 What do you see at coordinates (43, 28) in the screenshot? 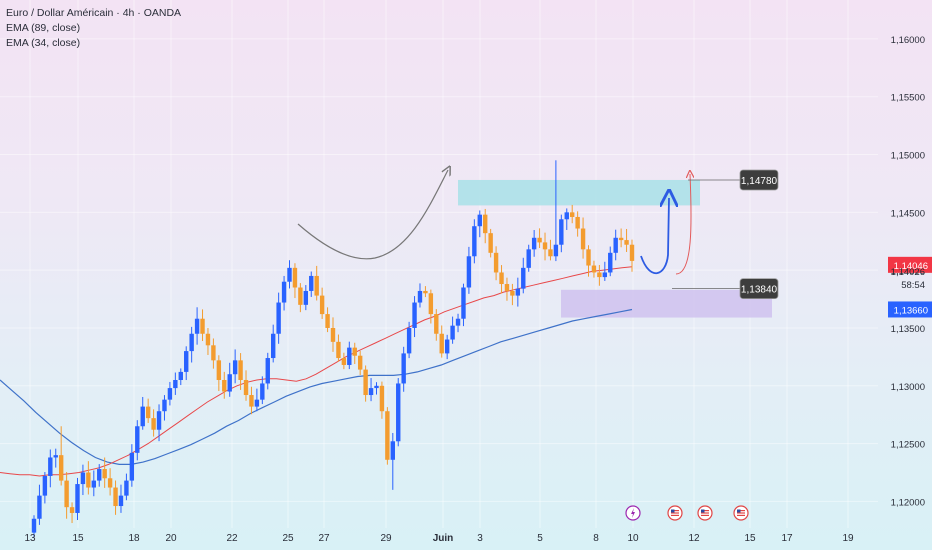
I see `indicator-ema-89: EMA (89, close)` at bounding box center [43, 28].